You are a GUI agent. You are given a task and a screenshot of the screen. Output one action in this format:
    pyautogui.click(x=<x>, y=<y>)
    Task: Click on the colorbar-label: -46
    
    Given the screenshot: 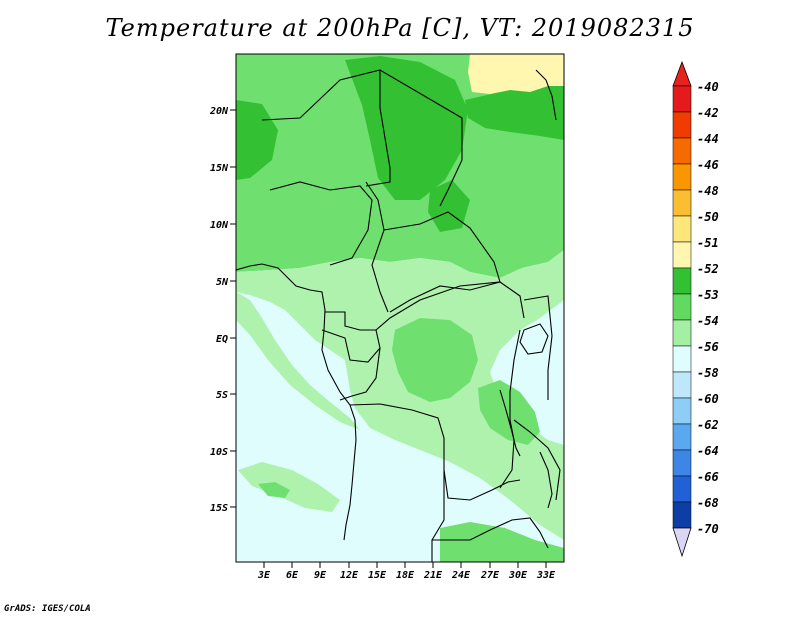 What is the action you would take?
    pyautogui.click(x=708, y=165)
    